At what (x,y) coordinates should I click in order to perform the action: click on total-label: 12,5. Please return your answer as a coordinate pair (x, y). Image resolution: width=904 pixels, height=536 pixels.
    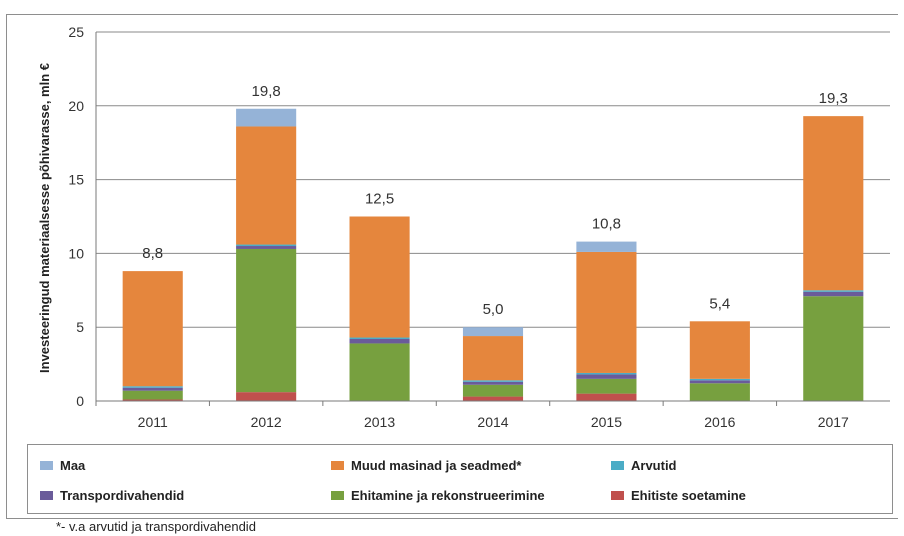
    Looking at the image, I should click on (379, 199).